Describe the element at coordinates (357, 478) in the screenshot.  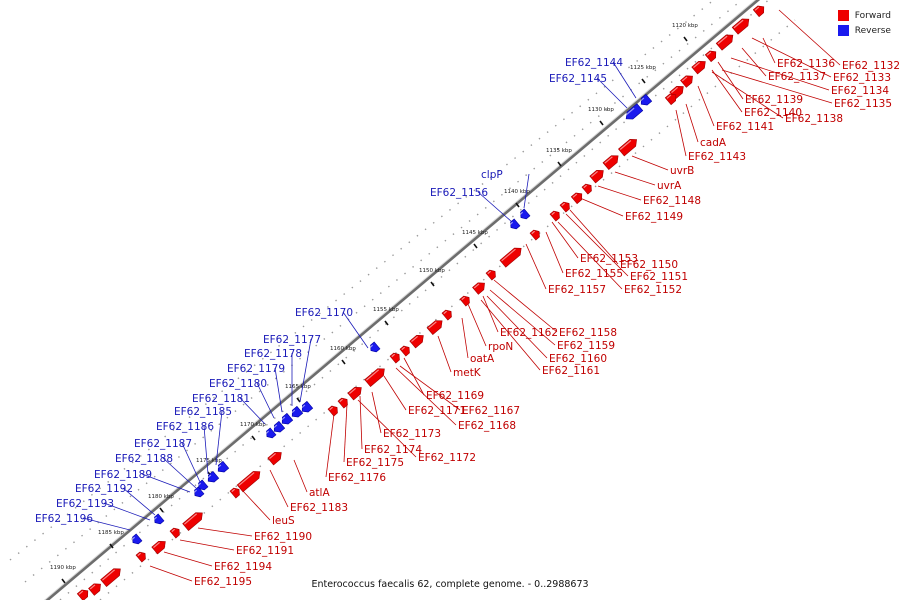
I see `forward-gene-label: EF62_1176` at that location.